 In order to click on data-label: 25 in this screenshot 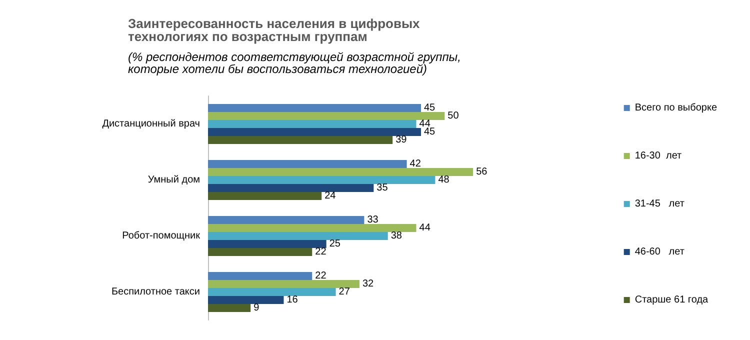, I will do `click(335, 244)`.